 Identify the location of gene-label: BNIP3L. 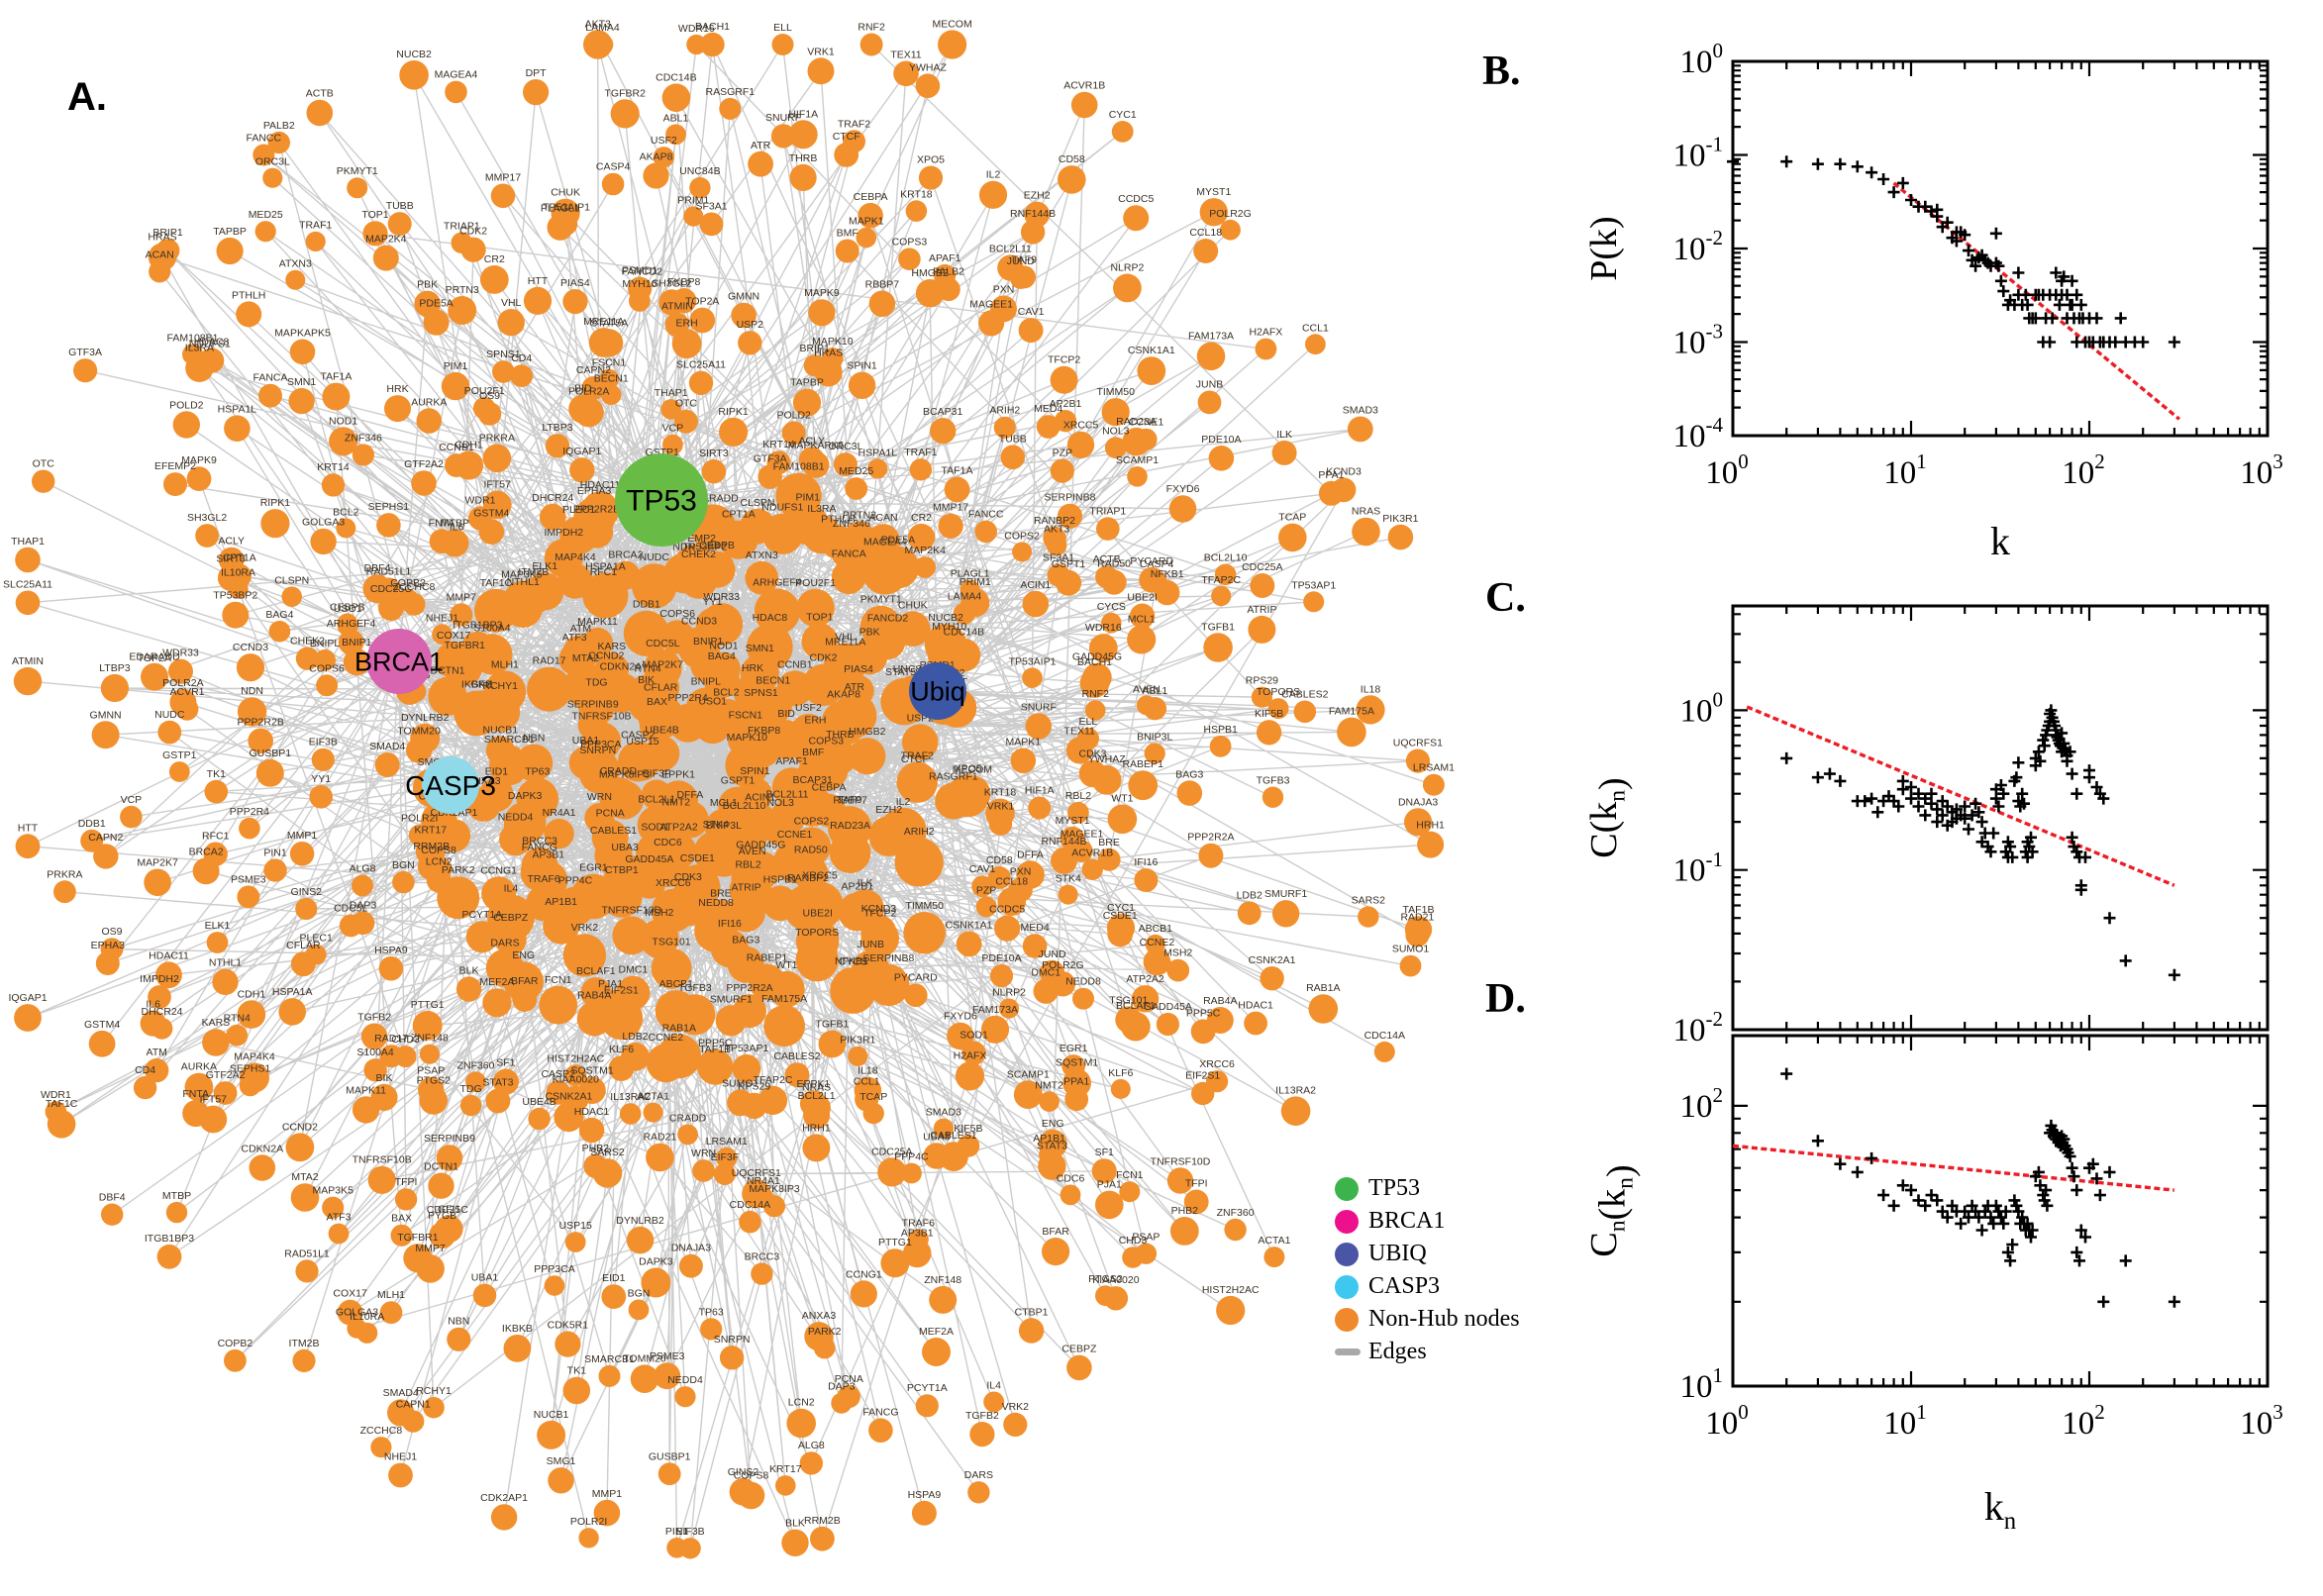
(1154, 738).